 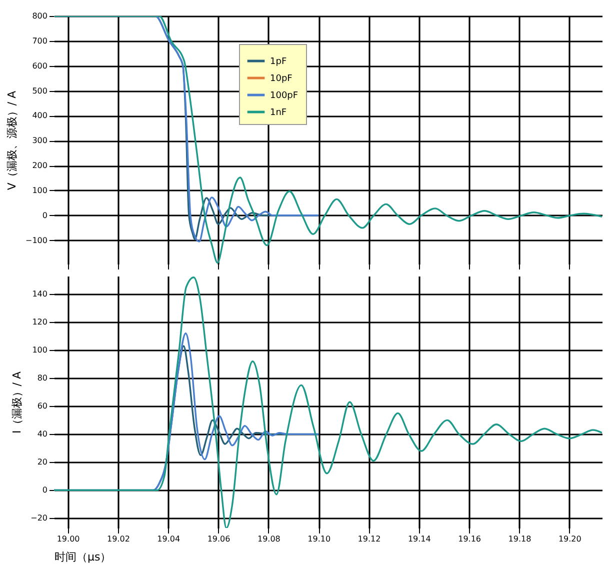 I want to click on y-tick-label: 120, so click(x=40, y=322).